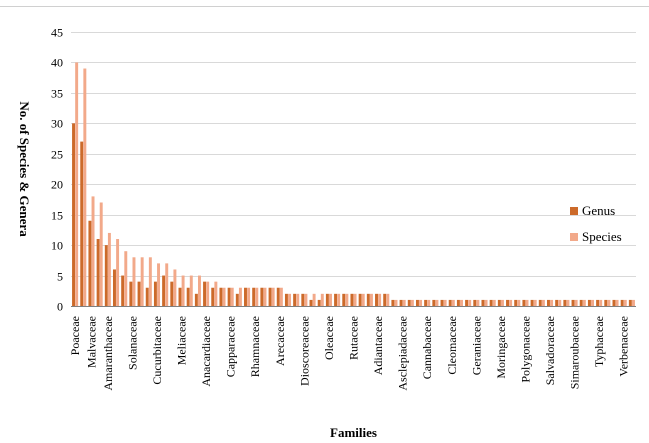 The image size is (649, 443). I want to click on x-tick-label: Salvadoraceae, so click(550, 350).